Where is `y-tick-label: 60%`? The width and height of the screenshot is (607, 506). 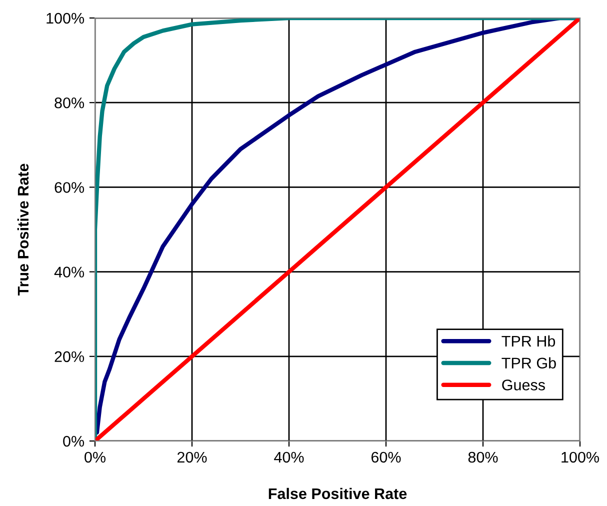 y-tick-label: 60% is located at coordinates (69, 187).